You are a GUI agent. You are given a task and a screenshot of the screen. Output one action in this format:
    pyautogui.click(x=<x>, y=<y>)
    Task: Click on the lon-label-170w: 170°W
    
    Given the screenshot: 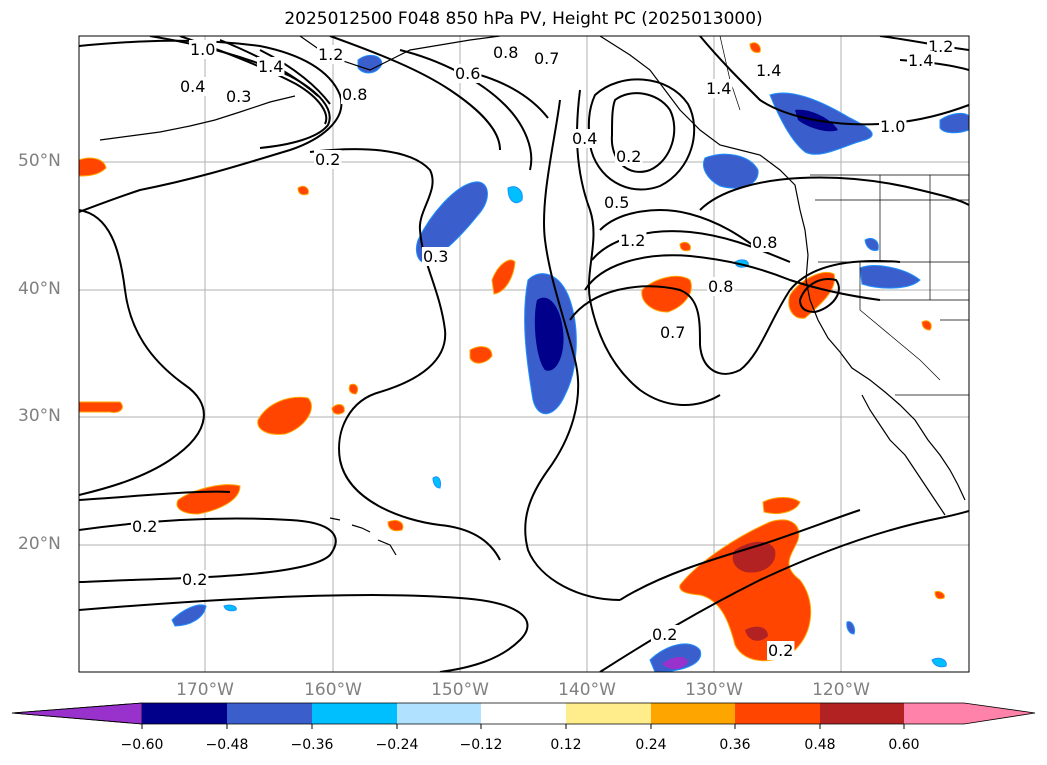 What is the action you would take?
    pyautogui.click(x=205, y=690)
    